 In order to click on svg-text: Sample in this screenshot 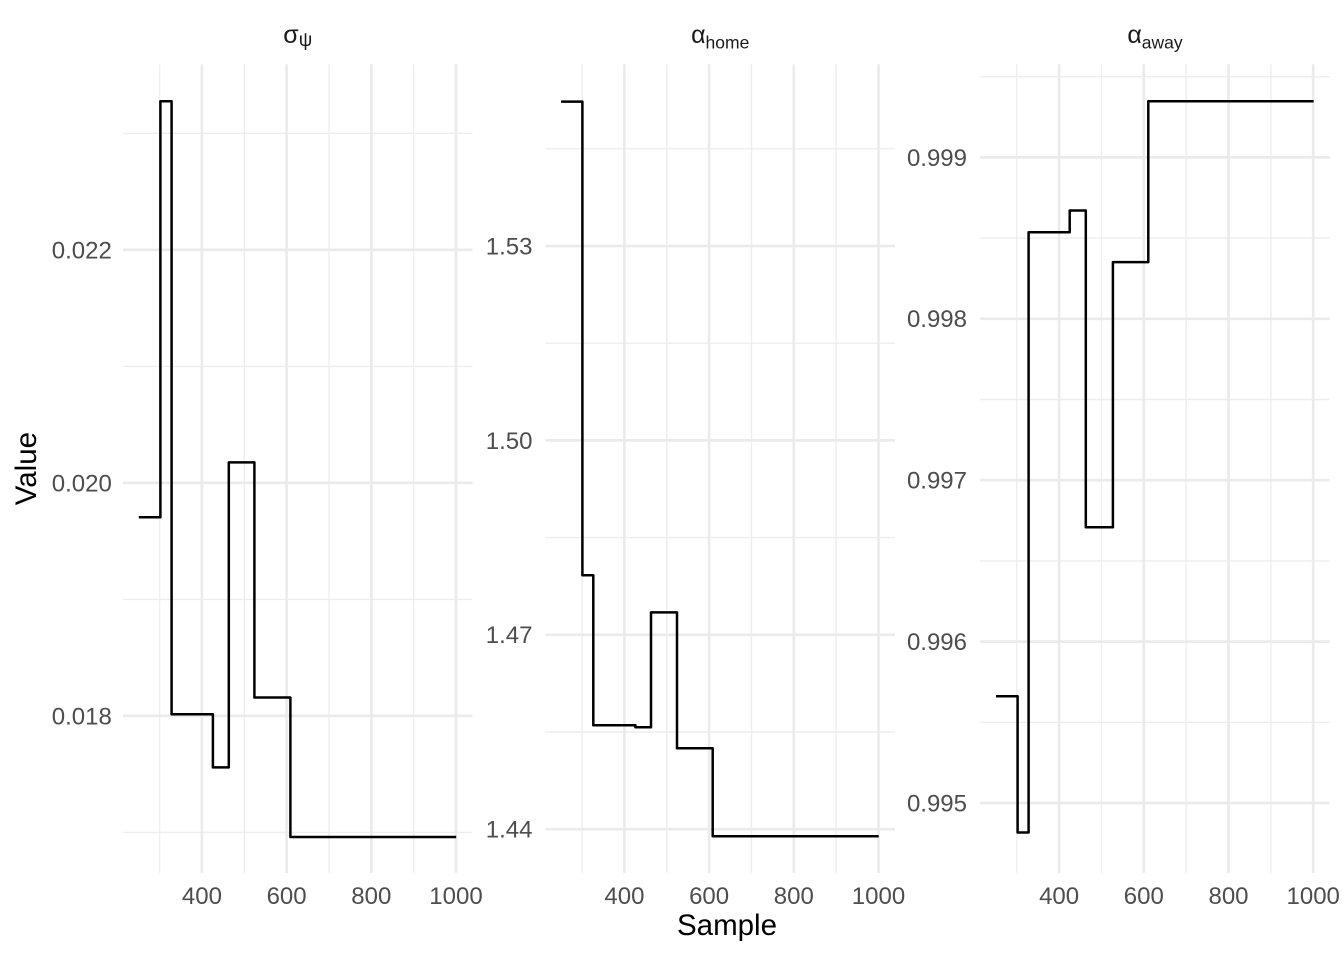, I will do `click(727, 925)`.